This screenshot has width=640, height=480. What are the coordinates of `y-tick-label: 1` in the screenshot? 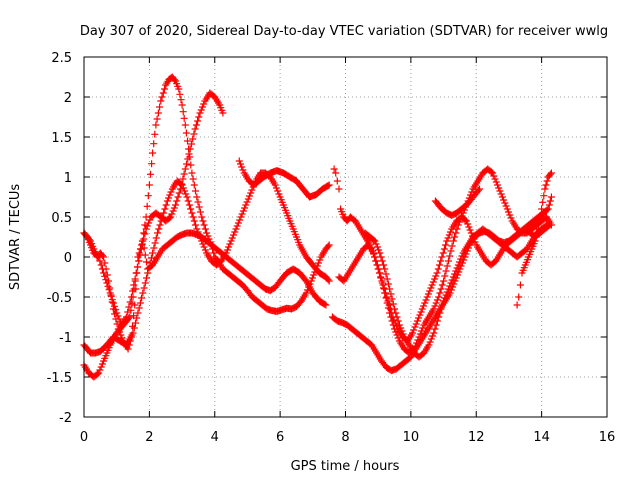 It's located at (68, 178).